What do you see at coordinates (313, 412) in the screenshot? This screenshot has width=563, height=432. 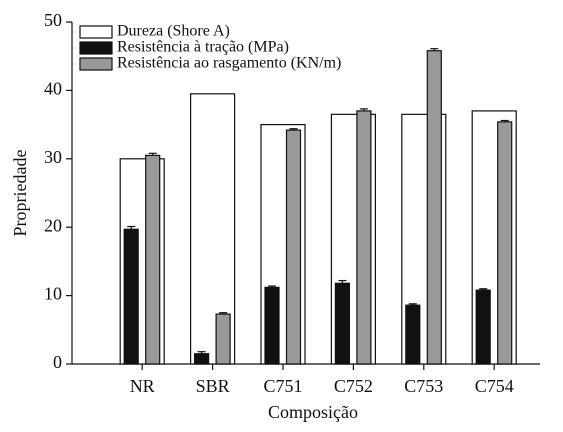 I see `x-axis-label: Composição` at bounding box center [313, 412].